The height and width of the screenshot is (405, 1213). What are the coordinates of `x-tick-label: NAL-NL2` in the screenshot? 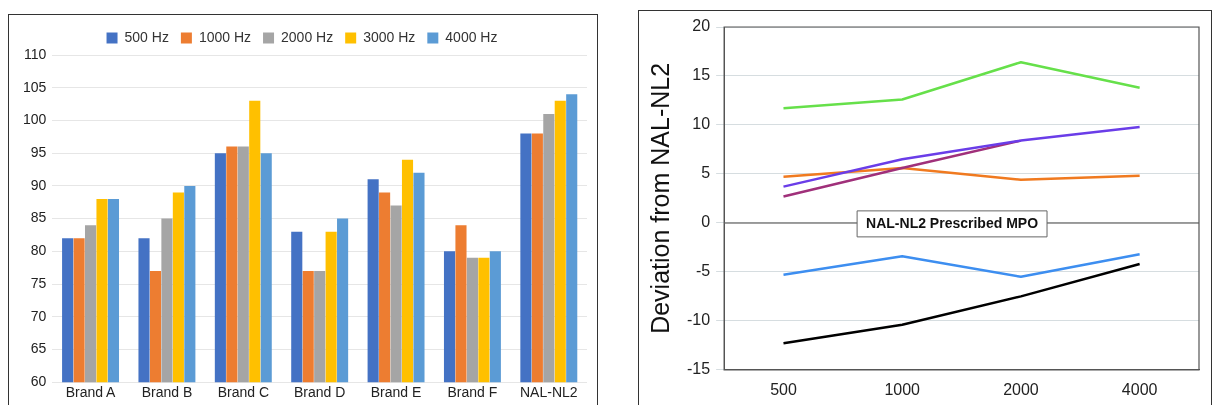 It's located at (549, 392).